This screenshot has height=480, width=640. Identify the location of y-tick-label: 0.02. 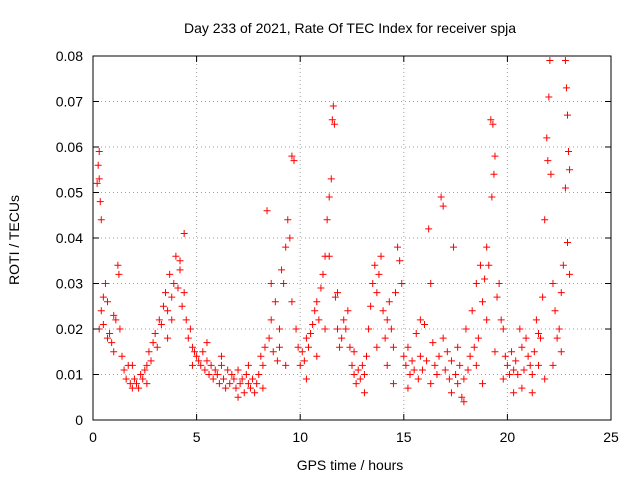
(69, 329).